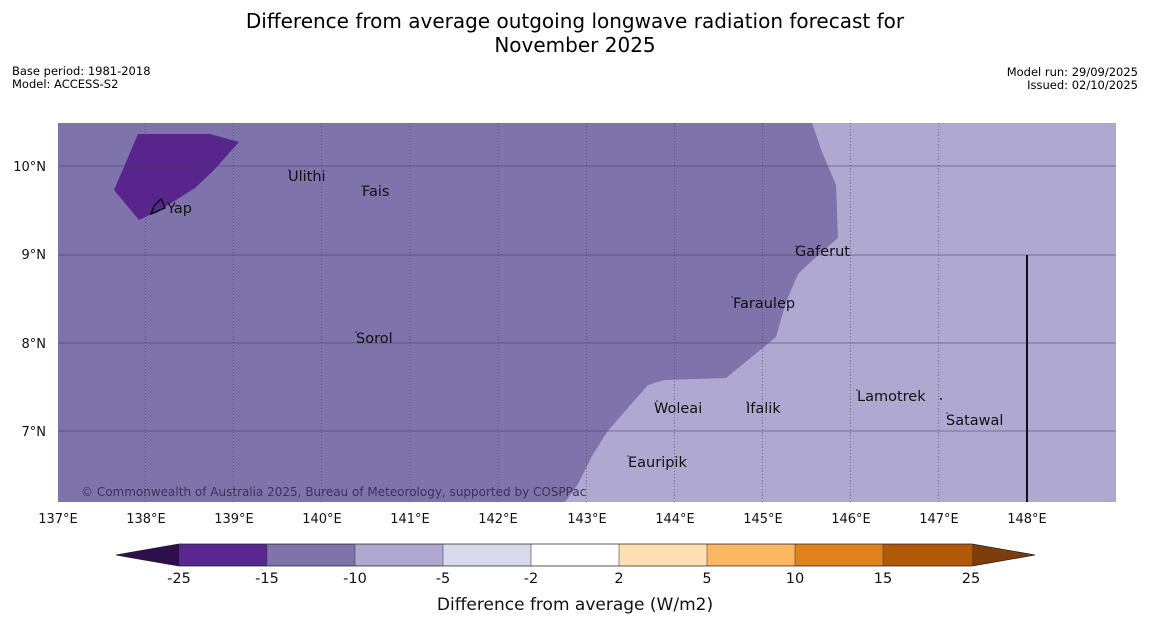  I want to click on colorbar-tick-label: 2, so click(618, 579).